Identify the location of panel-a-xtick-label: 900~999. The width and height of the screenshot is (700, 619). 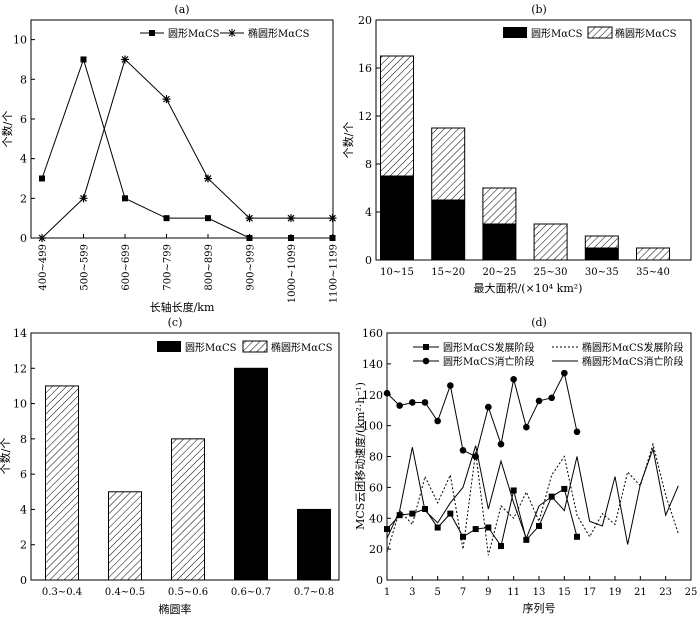
(251, 267).